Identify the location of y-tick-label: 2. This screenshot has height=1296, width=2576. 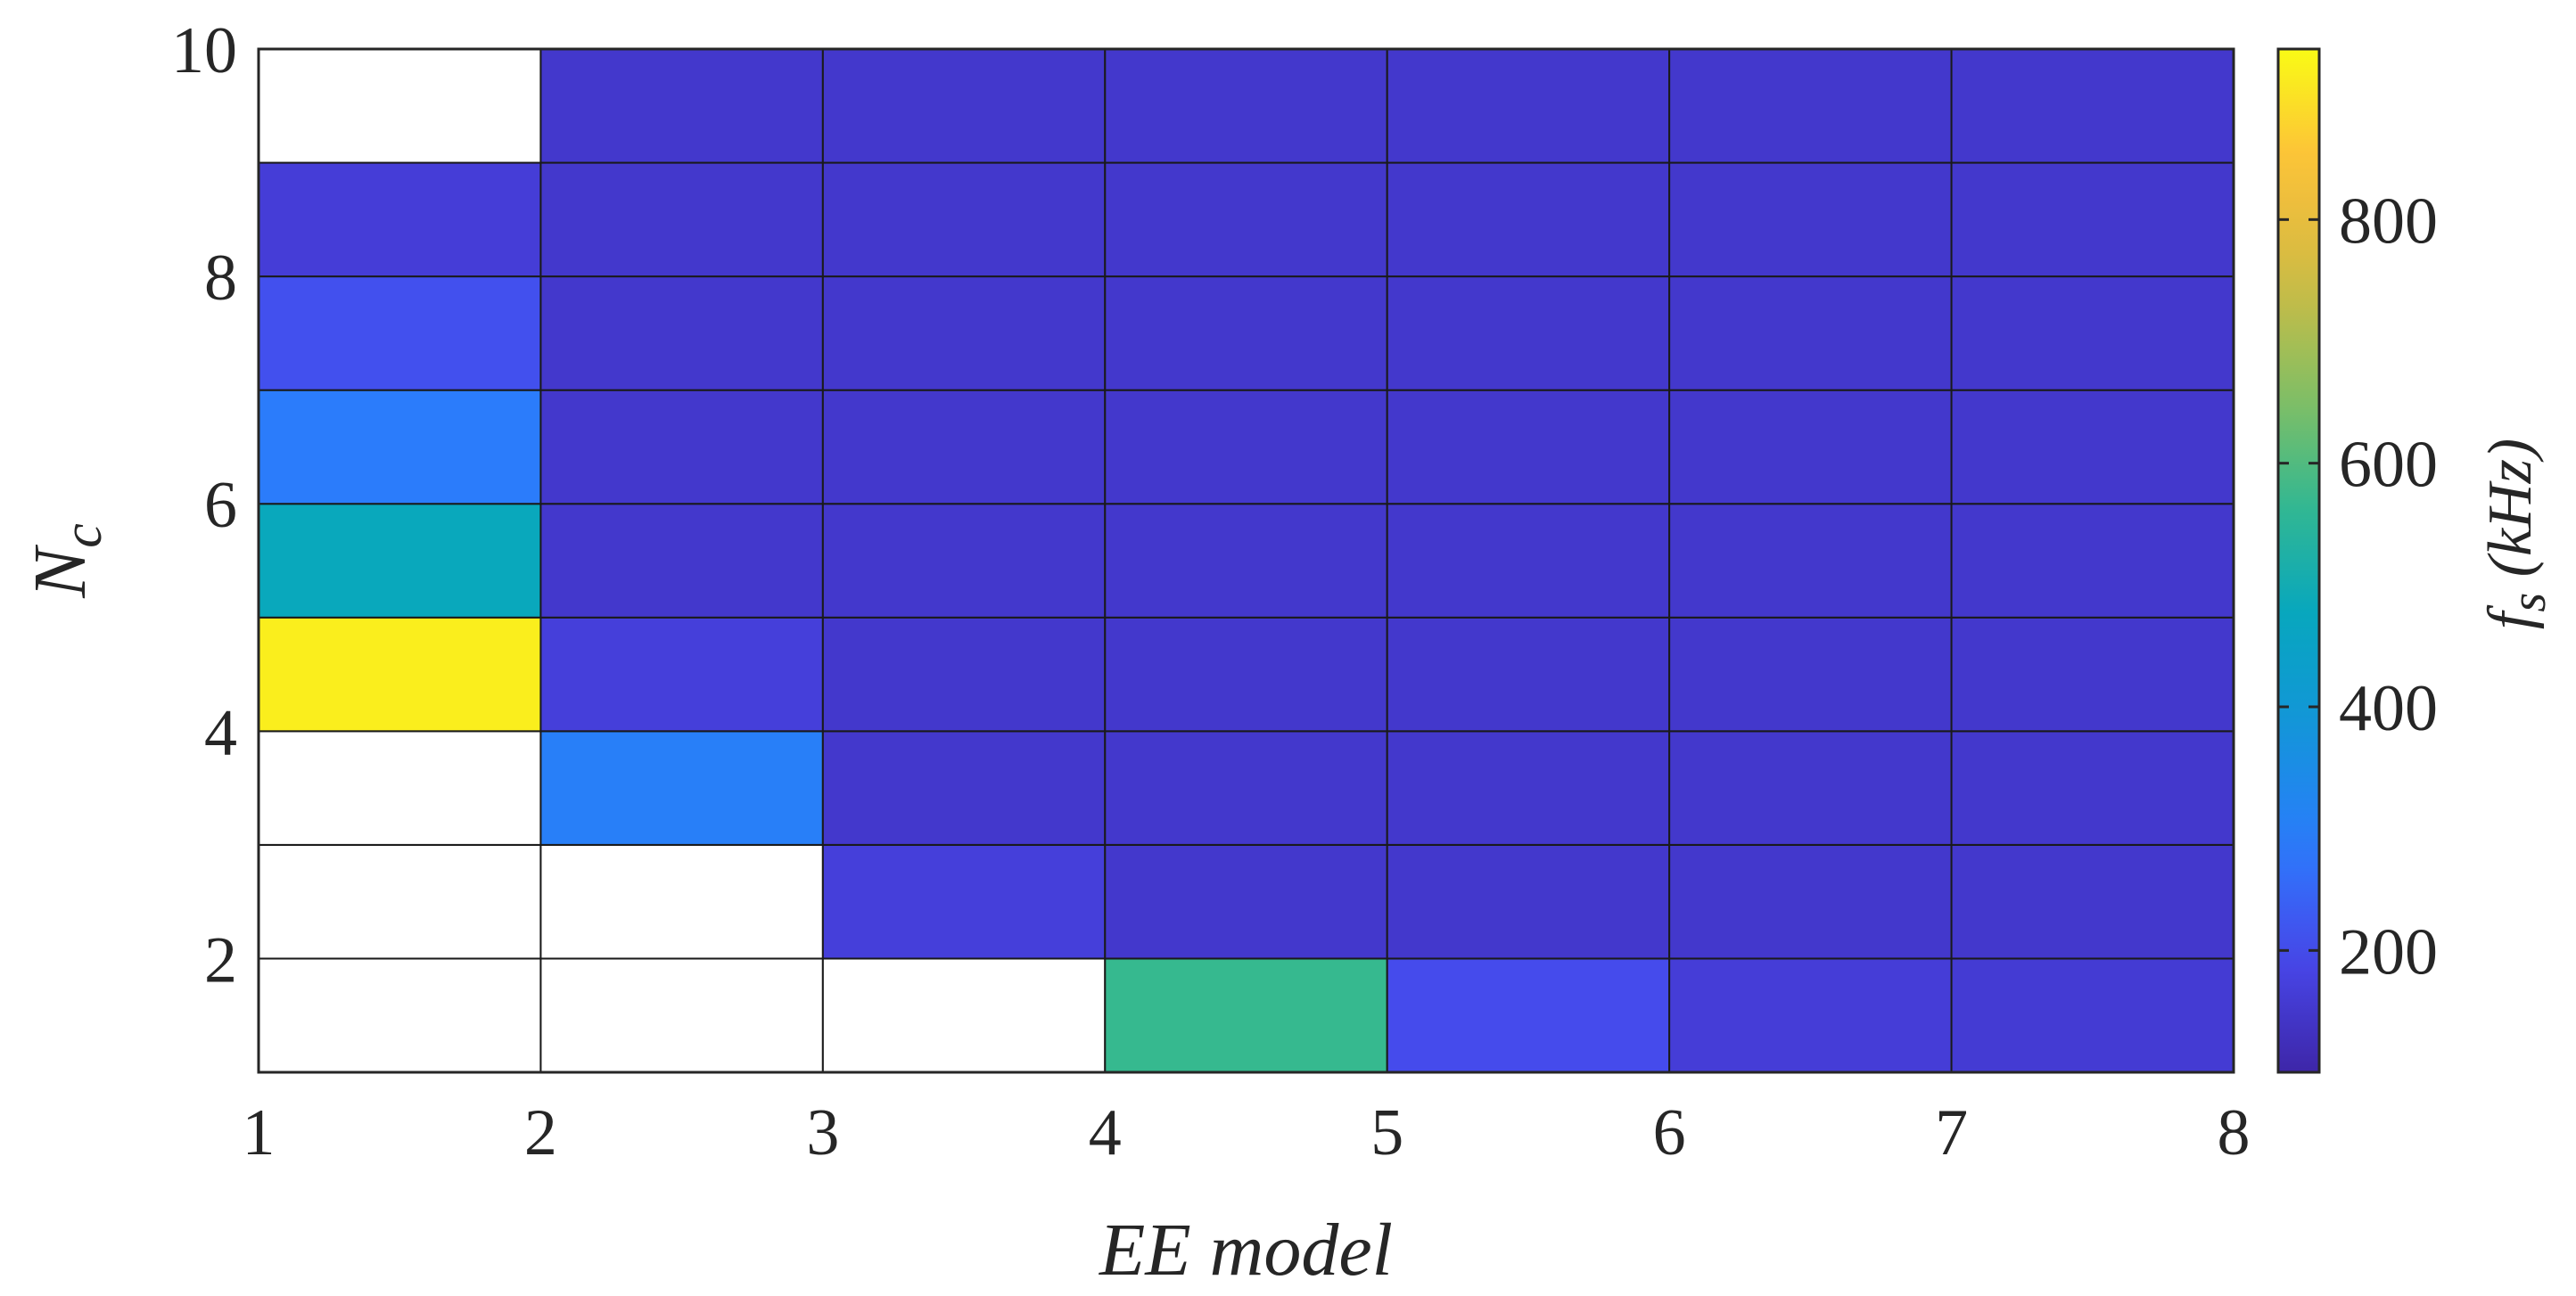
(220, 960).